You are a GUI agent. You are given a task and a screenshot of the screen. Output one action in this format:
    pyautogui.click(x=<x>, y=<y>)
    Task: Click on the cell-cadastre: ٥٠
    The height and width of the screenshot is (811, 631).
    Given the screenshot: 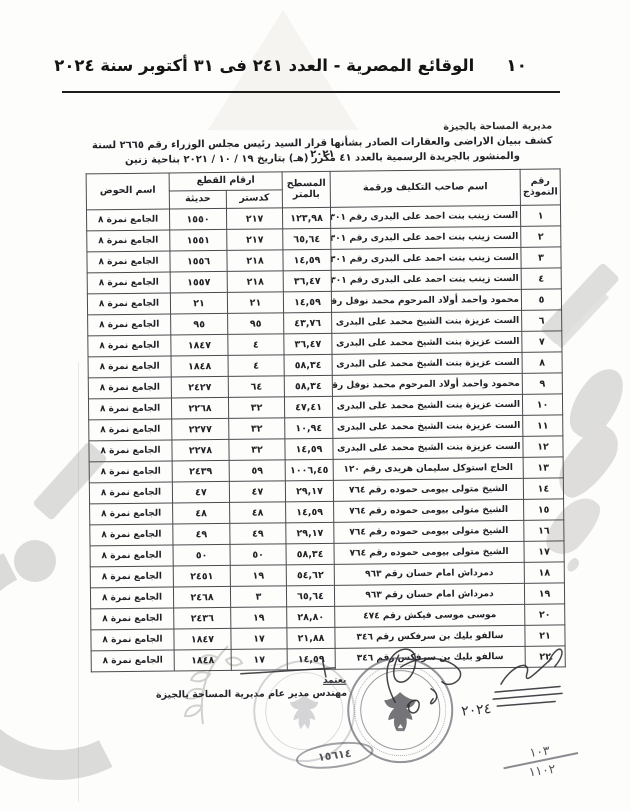 What is the action you would take?
    pyautogui.click(x=258, y=554)
    